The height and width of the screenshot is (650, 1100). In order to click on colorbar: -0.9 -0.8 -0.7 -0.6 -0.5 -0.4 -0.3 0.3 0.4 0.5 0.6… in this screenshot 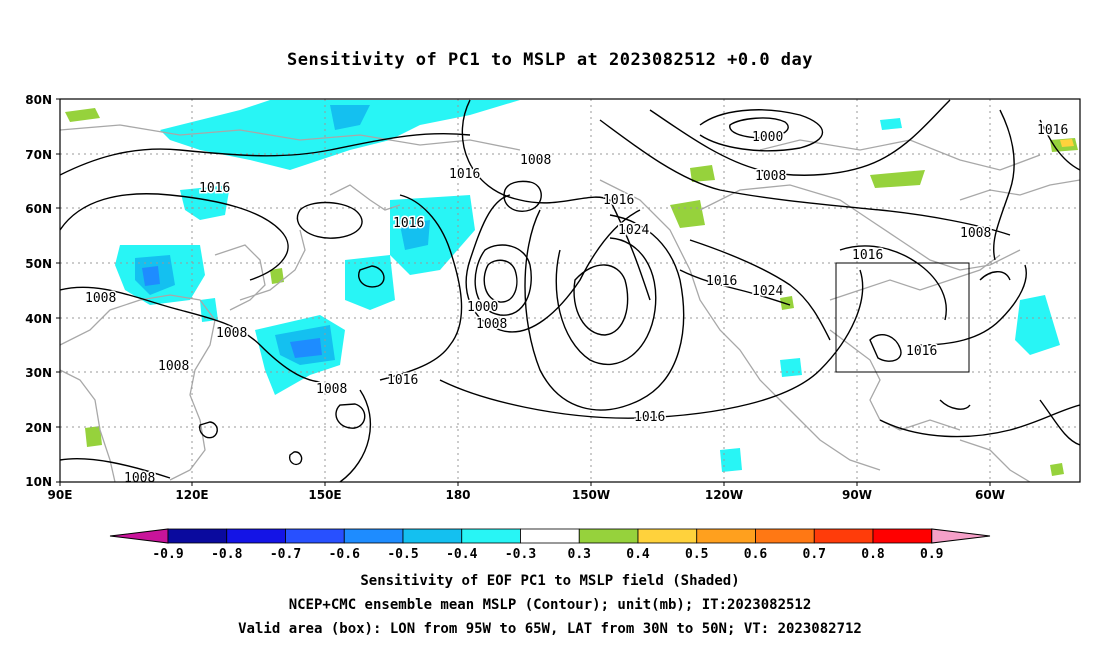, I will do `click(550, 545)`.